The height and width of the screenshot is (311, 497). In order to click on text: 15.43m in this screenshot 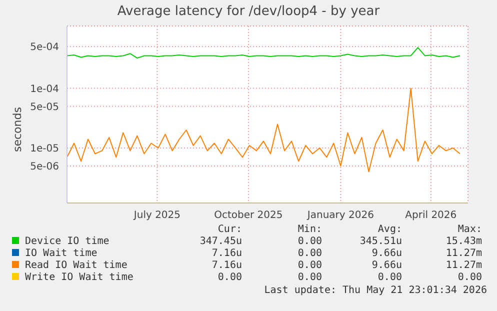, I will do `click(463, 242)`.